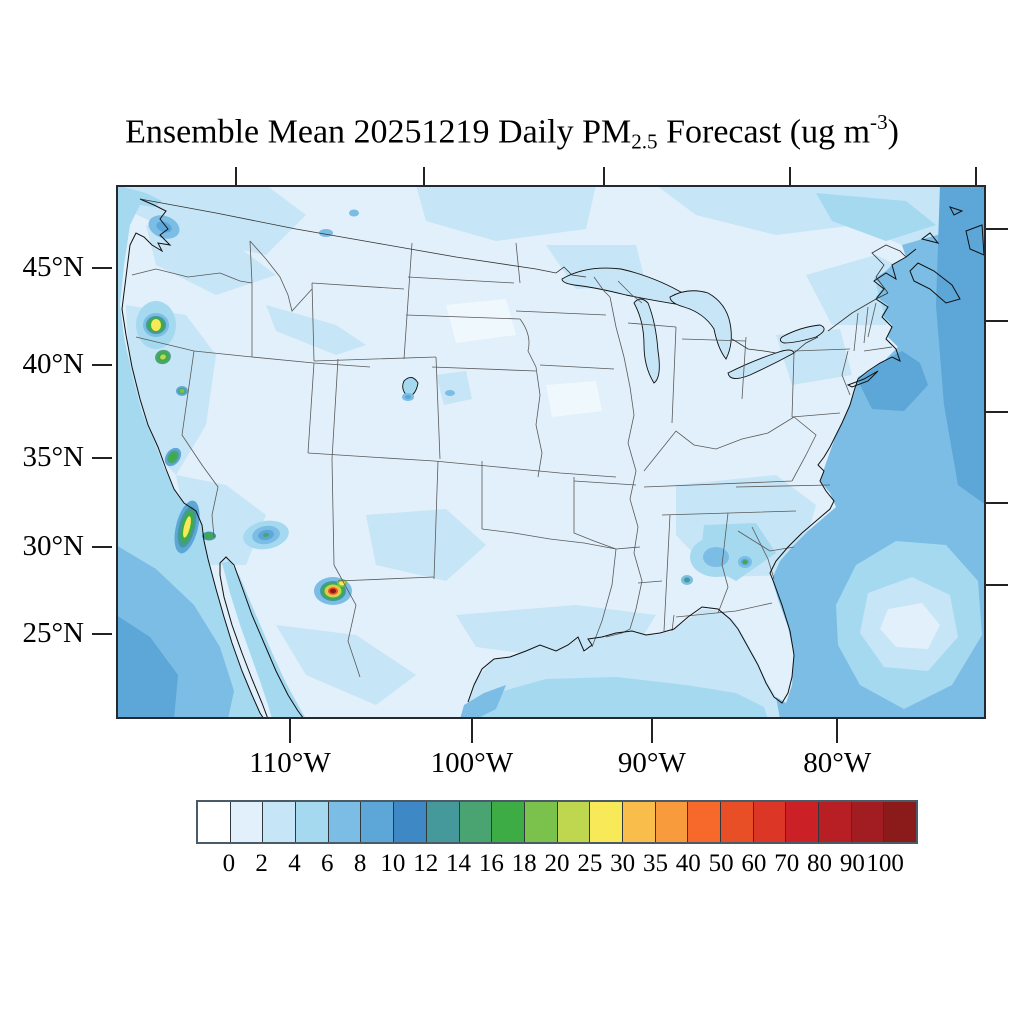  I want to click on colorbar-tick-label: 35, so click(655, 863).